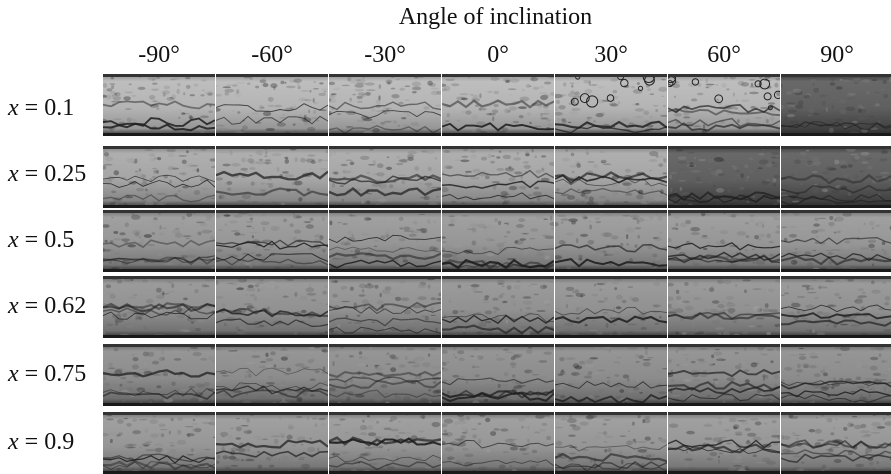 The width and height of the screenshot is (891, 474). Describe the element at coordinates (47, 306) in the screenshot. I see `row-label-x-0-62: x = 0.62` at that location.